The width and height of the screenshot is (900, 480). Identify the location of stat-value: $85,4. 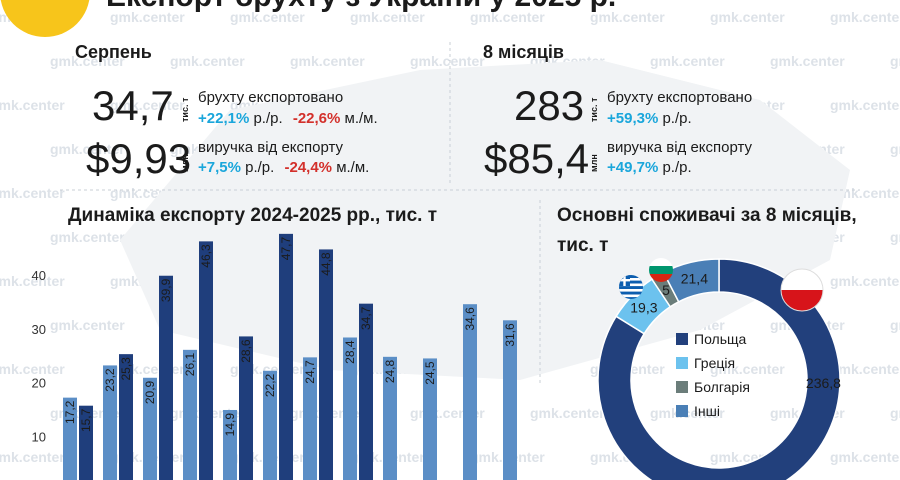
(536, 158).